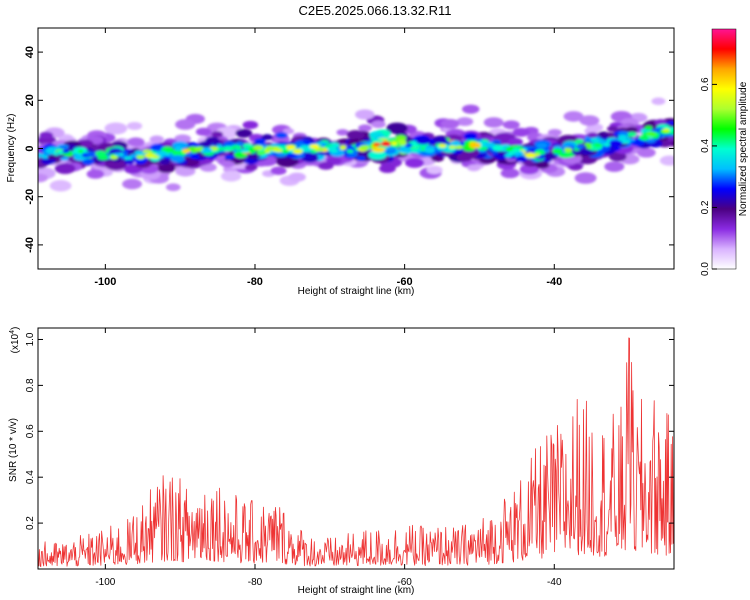 This screenshot has height=600, width=750. Describe the element at coordinates (30, 148) in the screenshot. I see `spectrogram-y-tick-label: 0` at that location.